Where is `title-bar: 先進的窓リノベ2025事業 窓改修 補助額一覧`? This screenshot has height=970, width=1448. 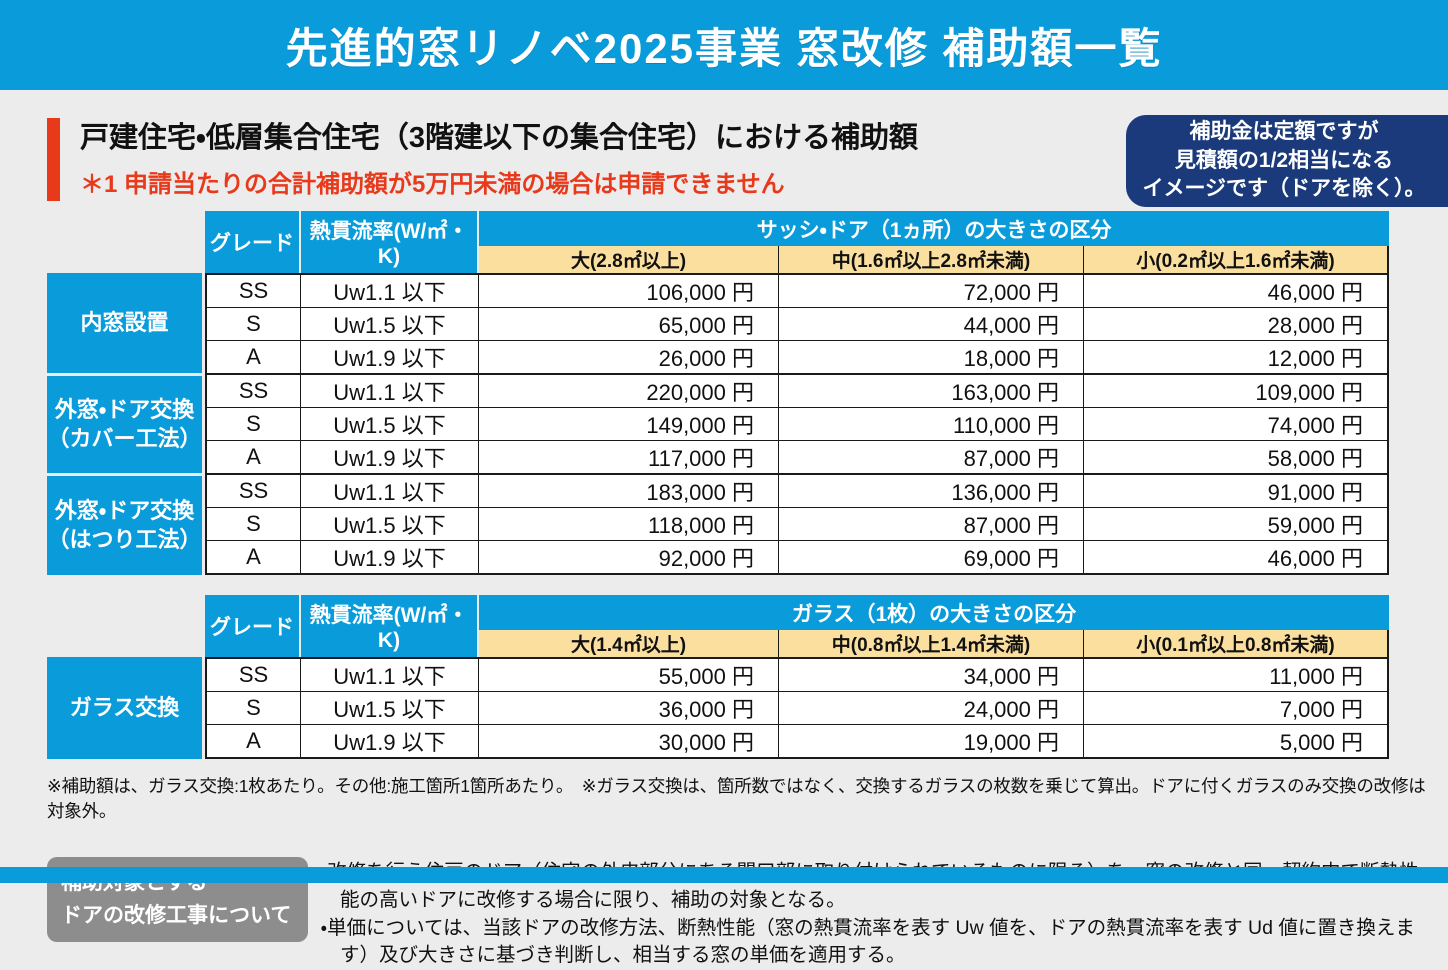
title-bar: 先進的窓リノベ2025事業 窓改修 補助額一覧 is located at coordinates (724, 45).